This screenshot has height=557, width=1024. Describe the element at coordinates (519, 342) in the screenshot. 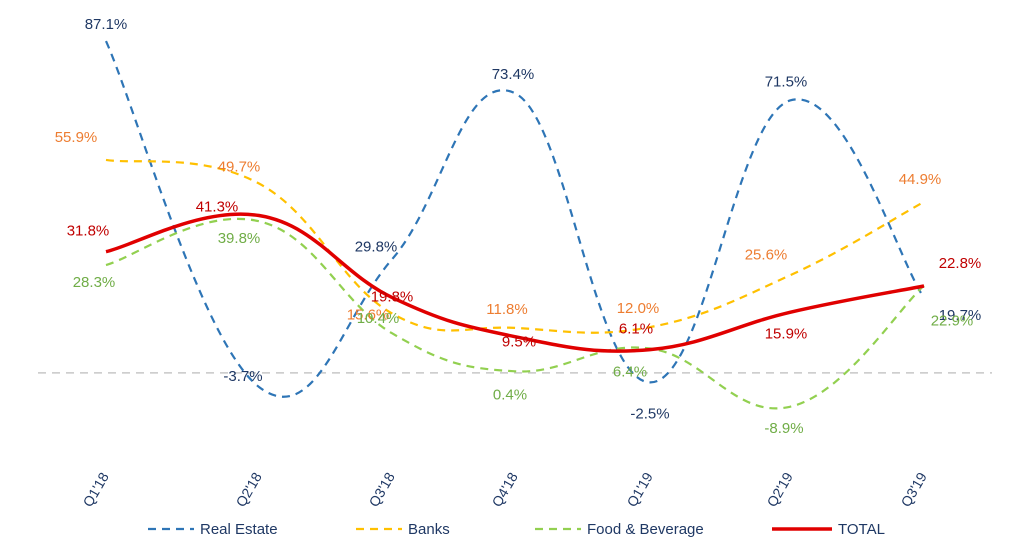

I see `data-label-total: 9.5%` at that location.